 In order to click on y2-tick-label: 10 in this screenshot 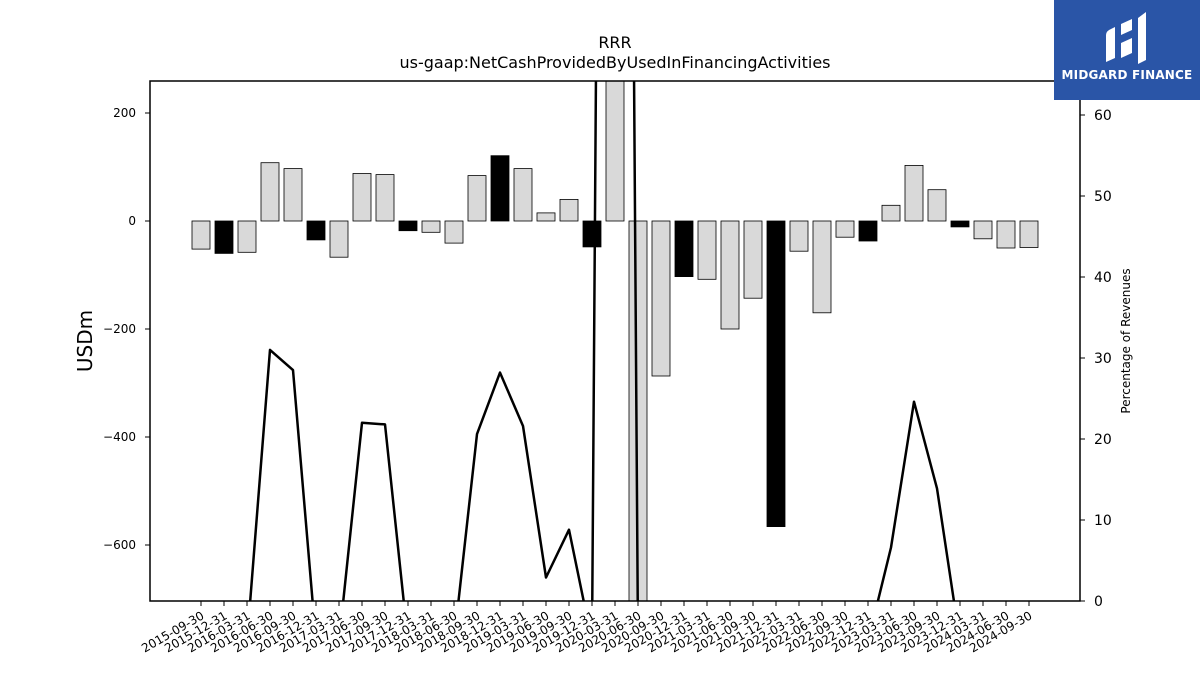, I will do `click(1103, 521)`.